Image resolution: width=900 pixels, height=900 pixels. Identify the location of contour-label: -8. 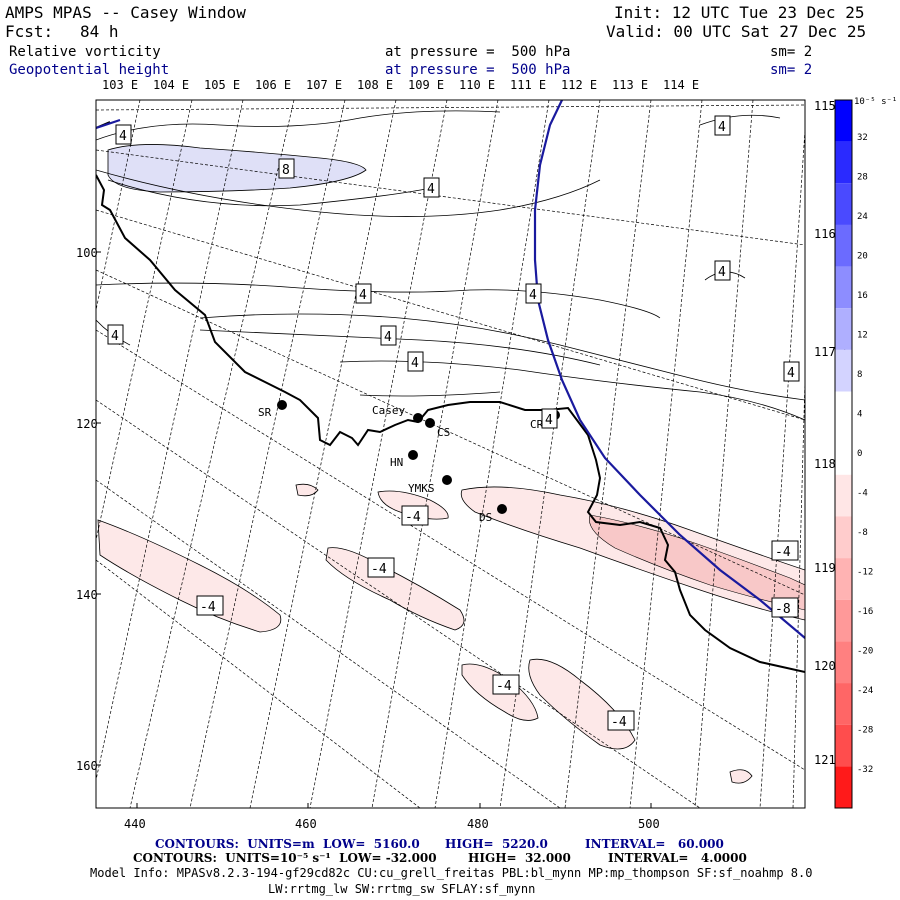
(785, 607).